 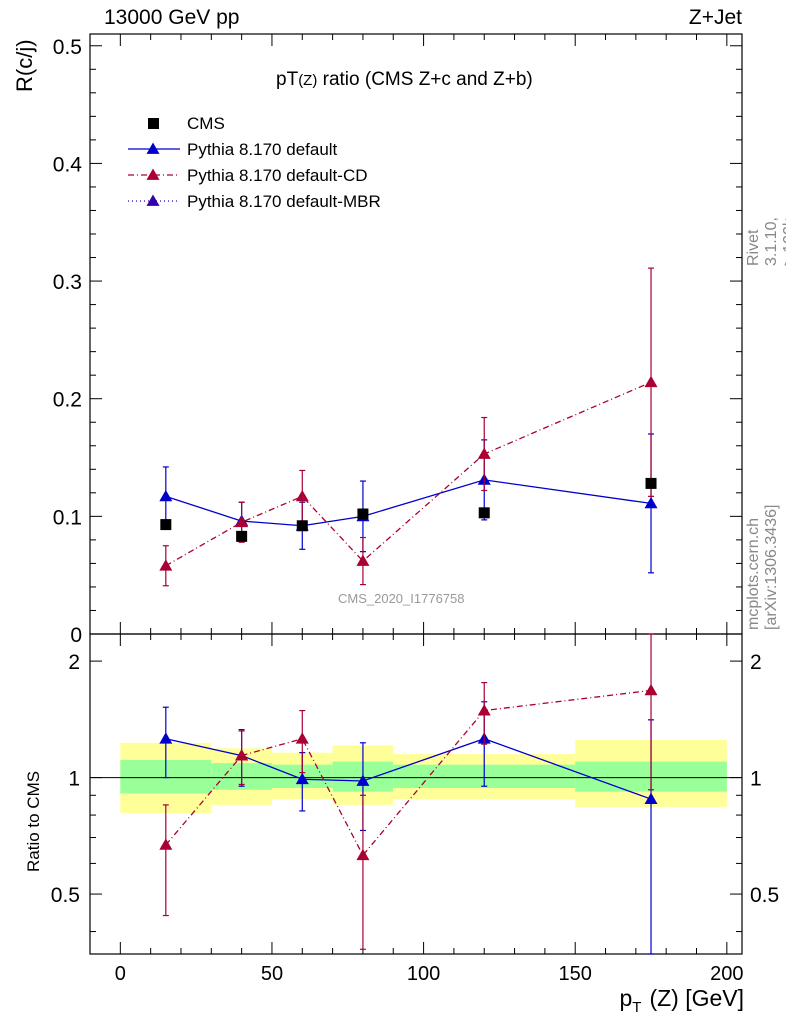 What do you see at coordinates (764, 895) in the screenshot?
I see `y-tick-label-ratio-right: 0.5` at bounding box center [764, 895].